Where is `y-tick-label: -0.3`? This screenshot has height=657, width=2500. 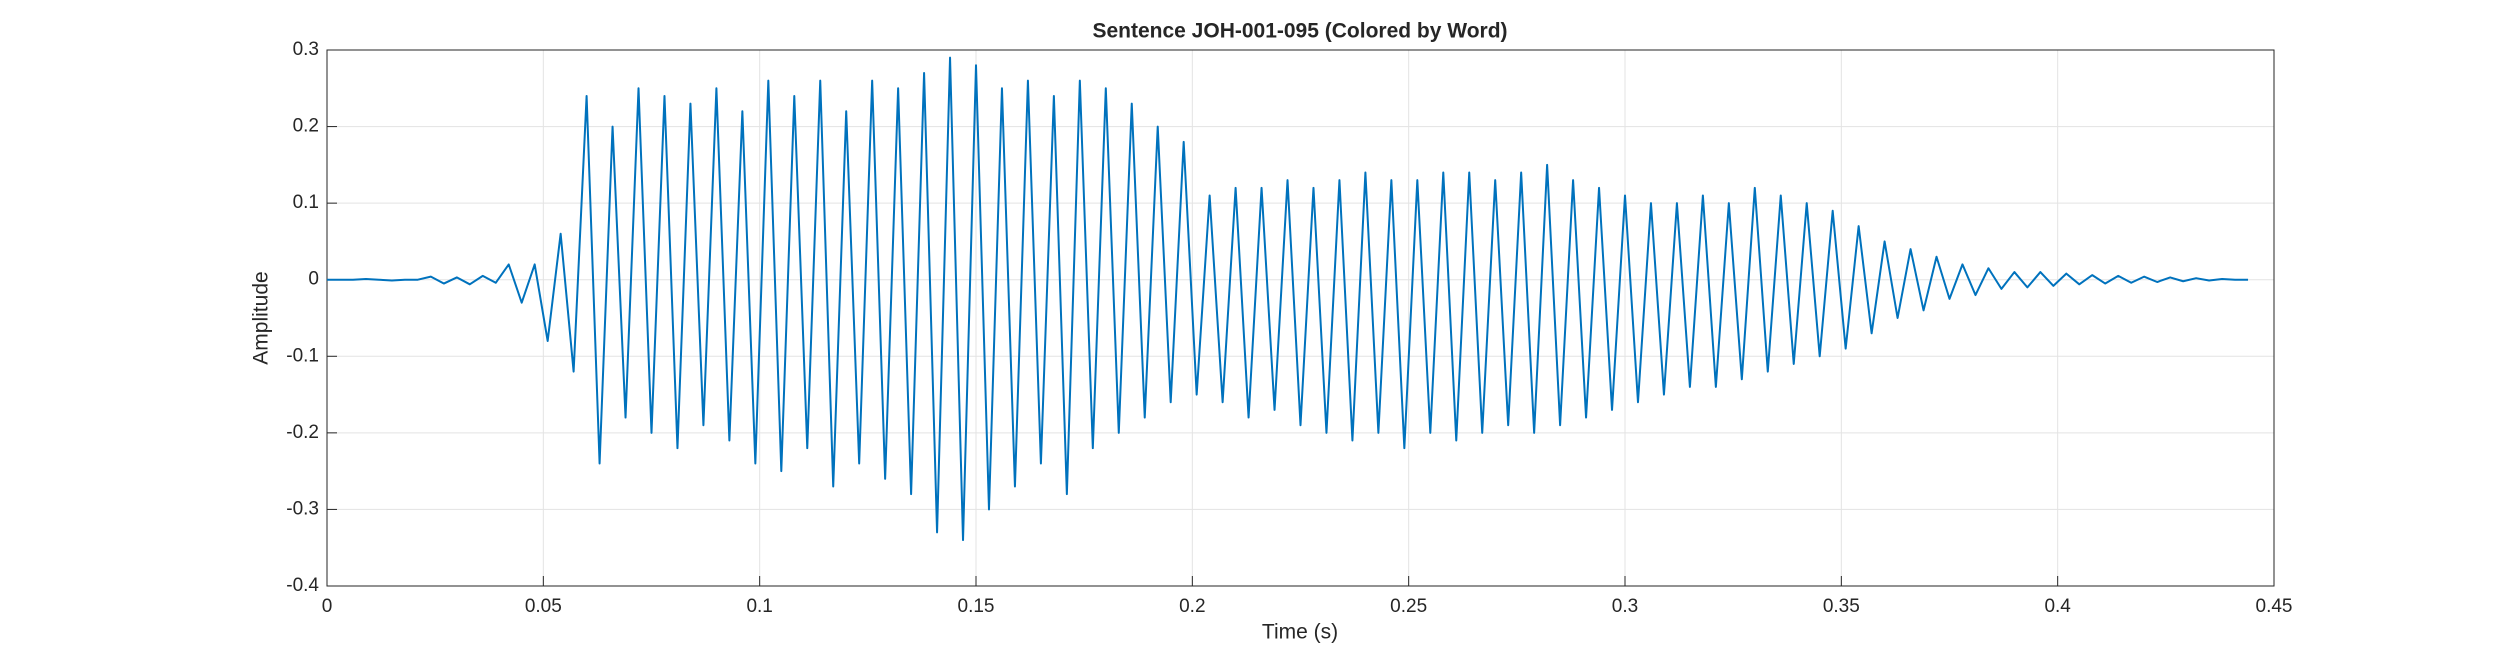 y-tick-label: -0.3 is located at coordinates (302, 508).